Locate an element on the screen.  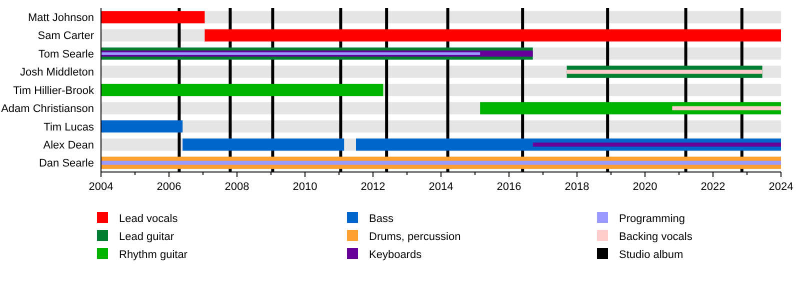
x-tick-label: 2012 is located at coordinates (373, 187).